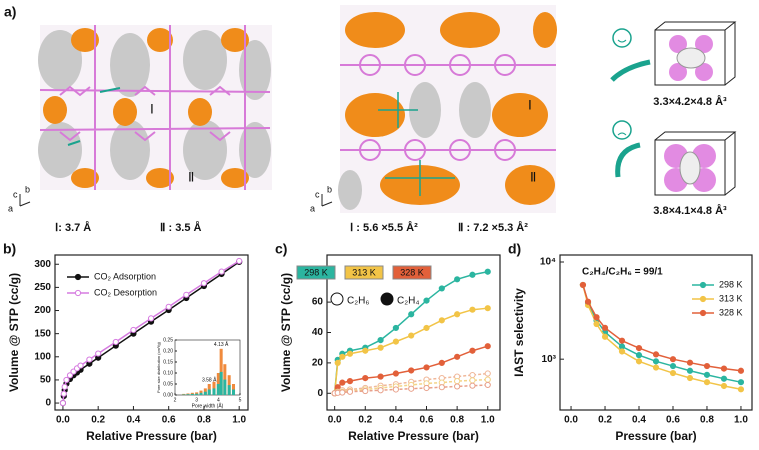 This screenshot has height=450, width=759. What do you see at coordinates (218, 400) in the screenshot?
I see `x-tick-label: 4` at bounding box center [218, 400].